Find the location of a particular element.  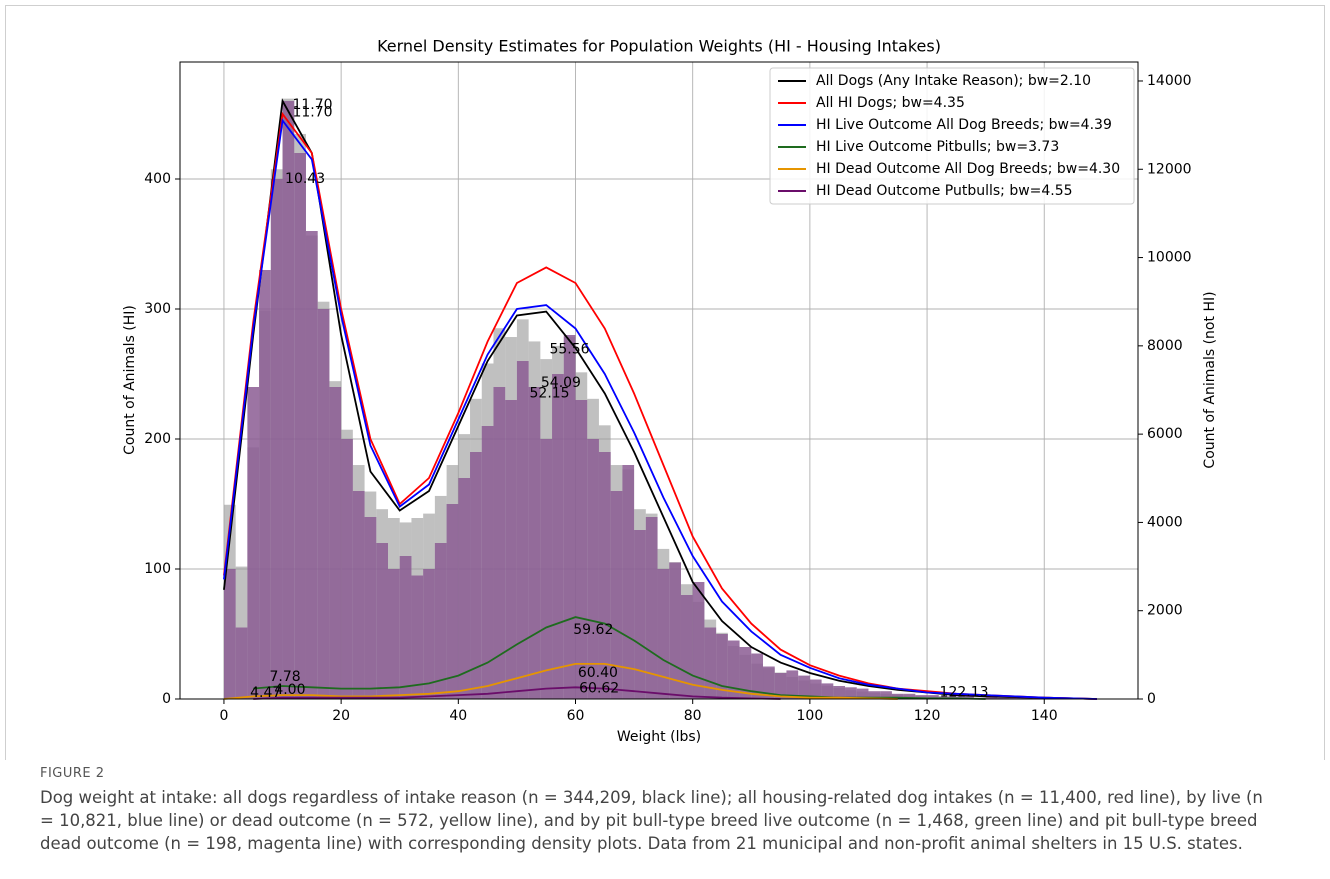

y-tick-label: 100 is located at coordinates (157, 569).